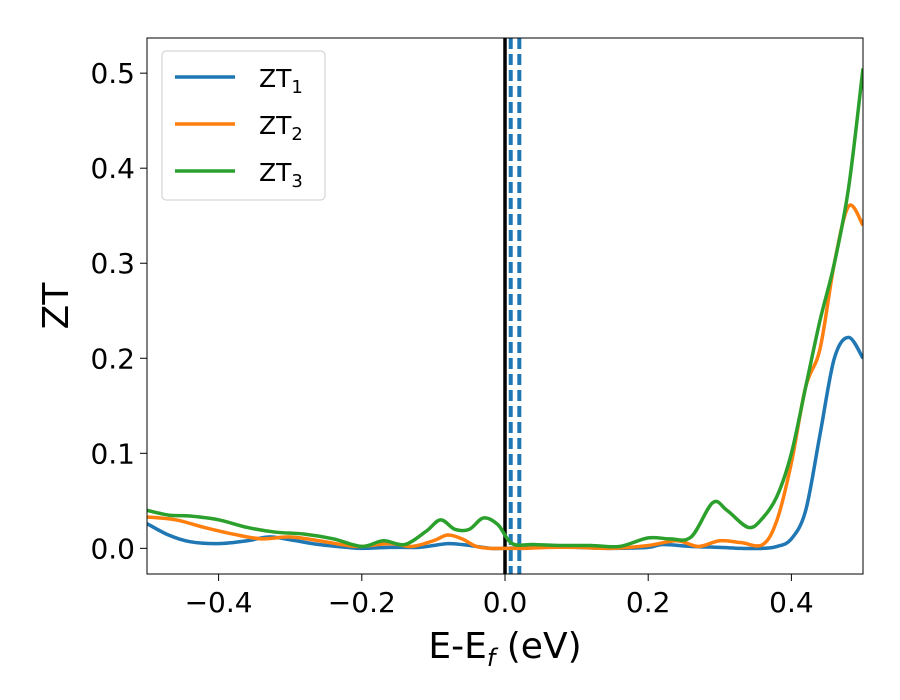  I want to click on x-tick-label: −0.2, so click(362, 602).